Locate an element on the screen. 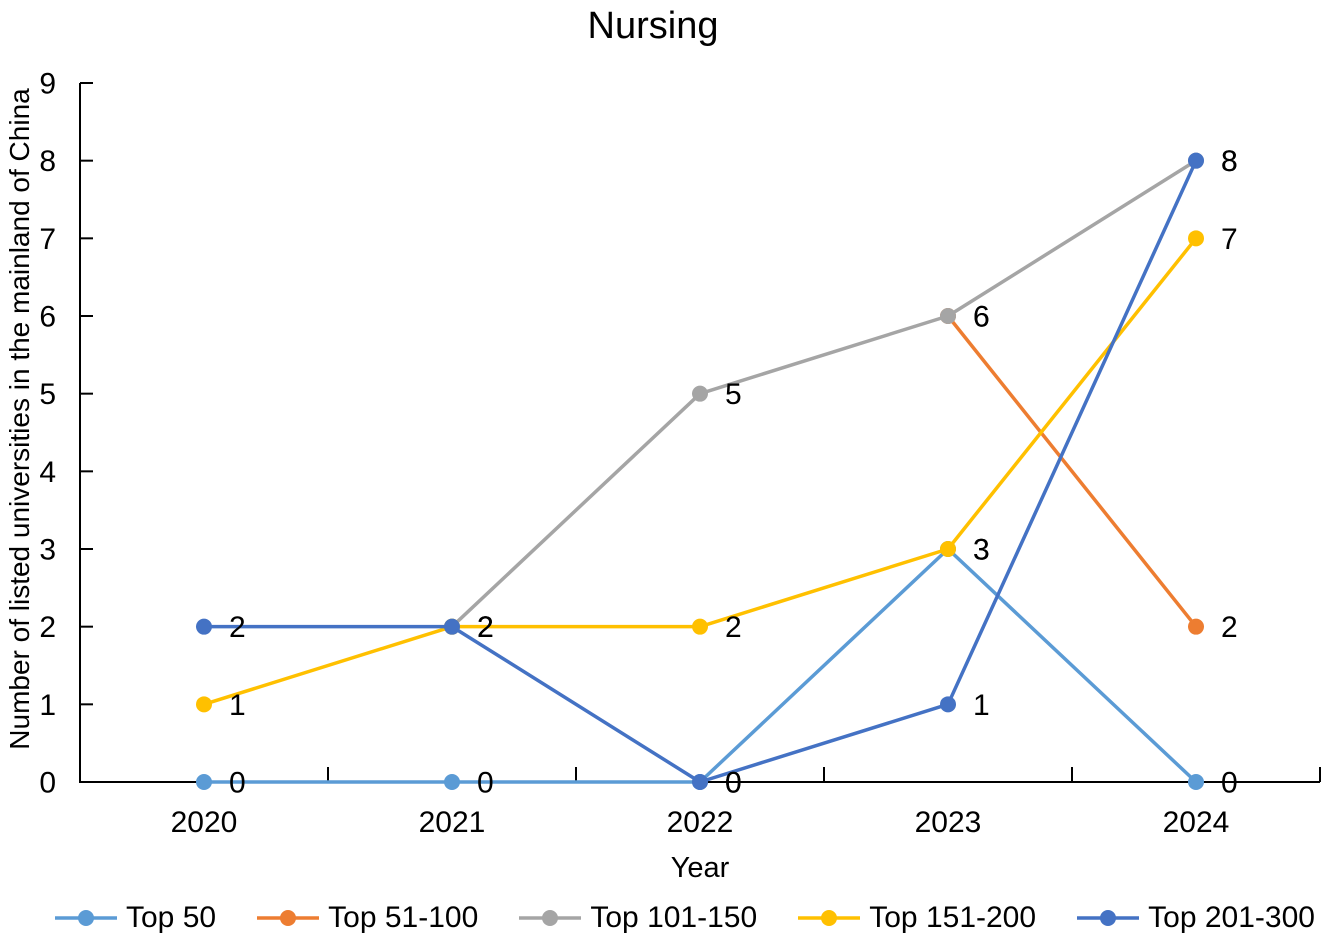 The image size is (1324, 945). data-label-top-51-100: 6 is located at coordinates (981, 317).